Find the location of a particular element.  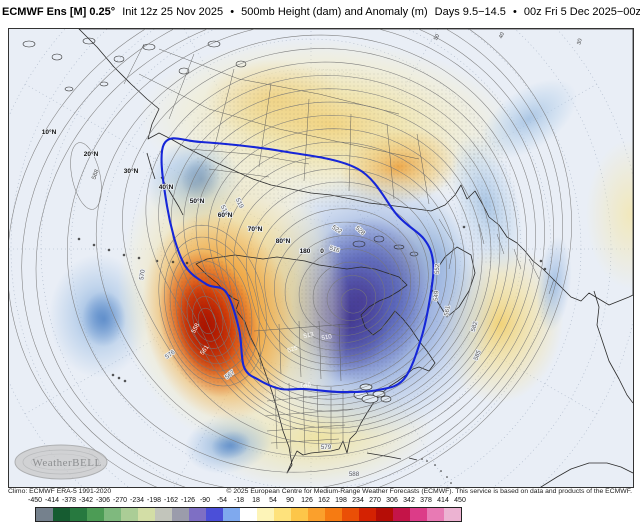

svg-text: 60°N is located at coordinates (225, 215).